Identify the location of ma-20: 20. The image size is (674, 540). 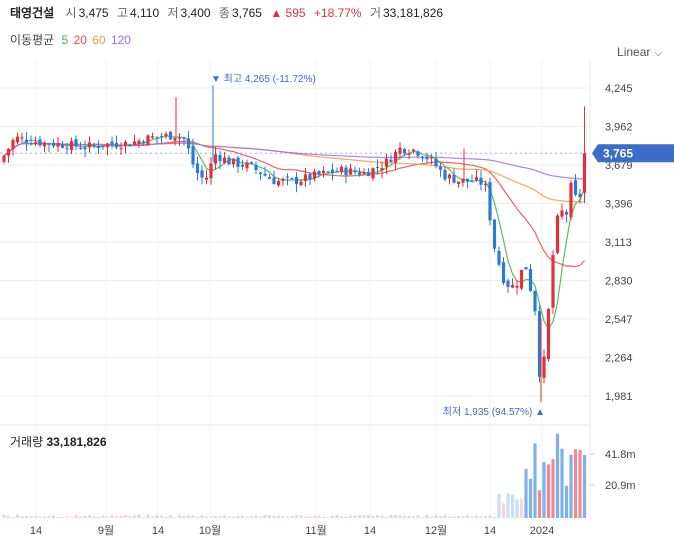
(80, 40).